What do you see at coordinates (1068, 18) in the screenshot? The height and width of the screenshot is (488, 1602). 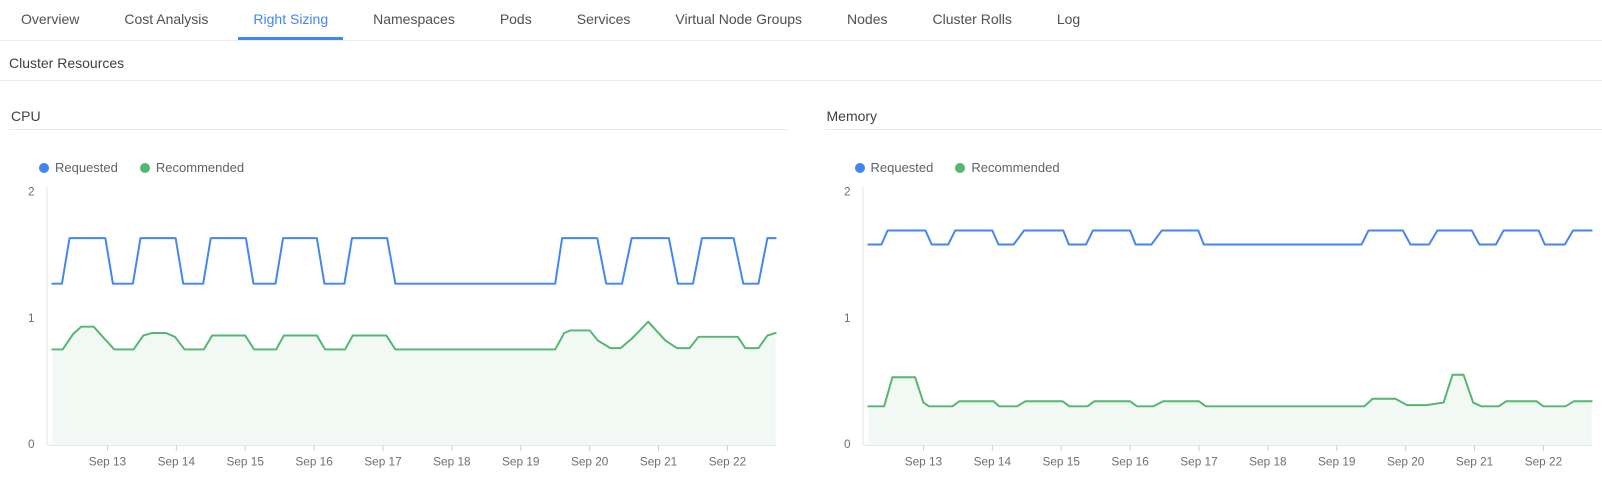 I see `tab-log: Log` at bounding box center [1068, 18].